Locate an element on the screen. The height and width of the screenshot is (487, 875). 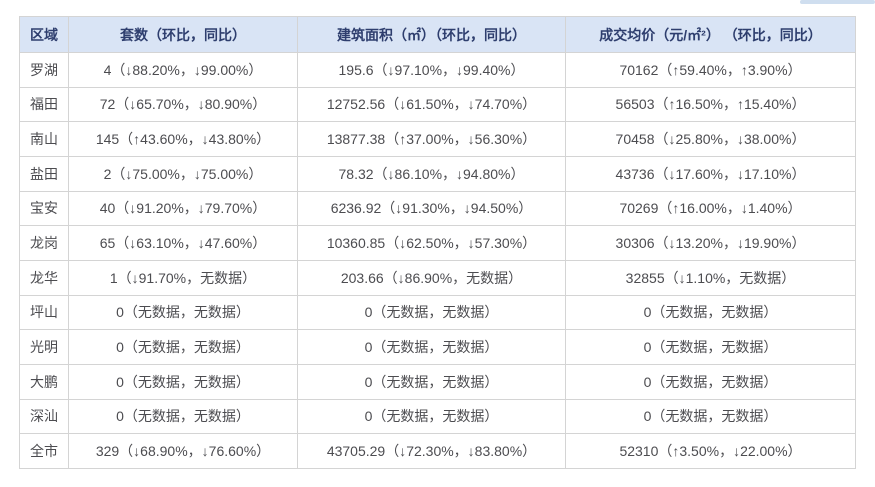
district-cell: 龙华 is located at coordinates (44, 277).